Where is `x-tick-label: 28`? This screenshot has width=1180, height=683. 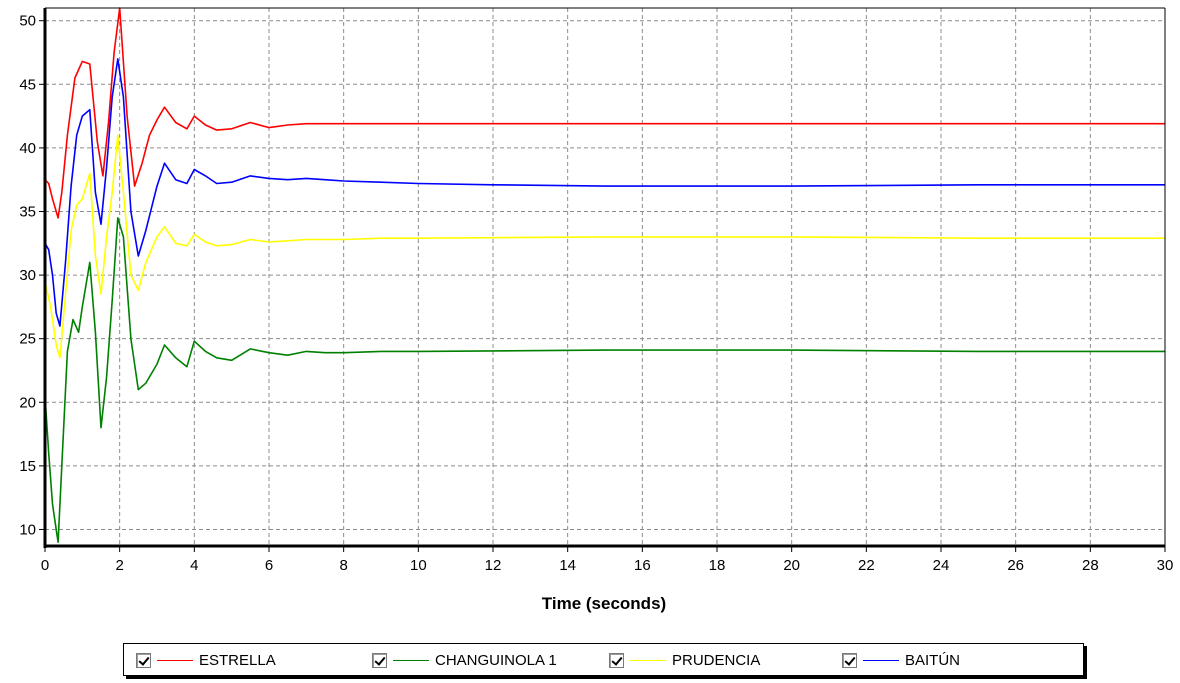 x-tick-label: 28 is located at coordinates (1090, 565).